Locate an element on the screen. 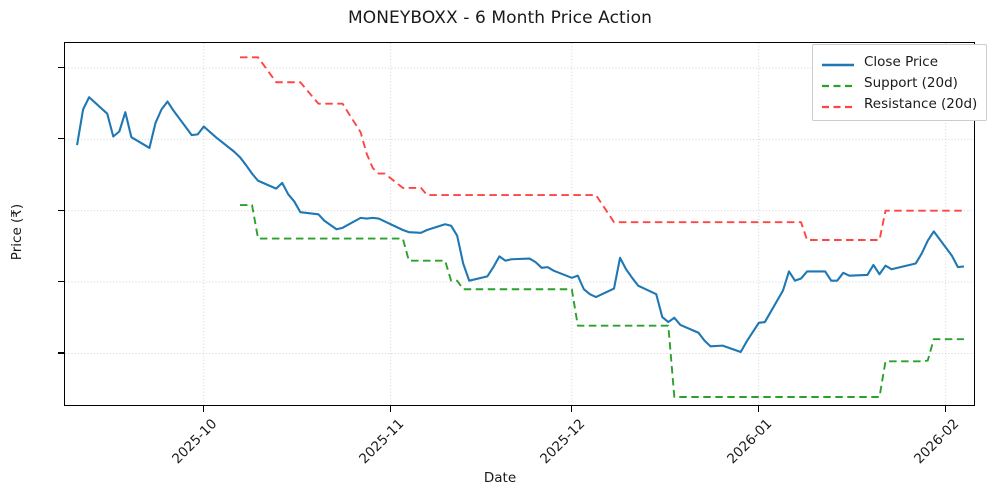  legend-label: Close Price is located at coordinates (901, 61).